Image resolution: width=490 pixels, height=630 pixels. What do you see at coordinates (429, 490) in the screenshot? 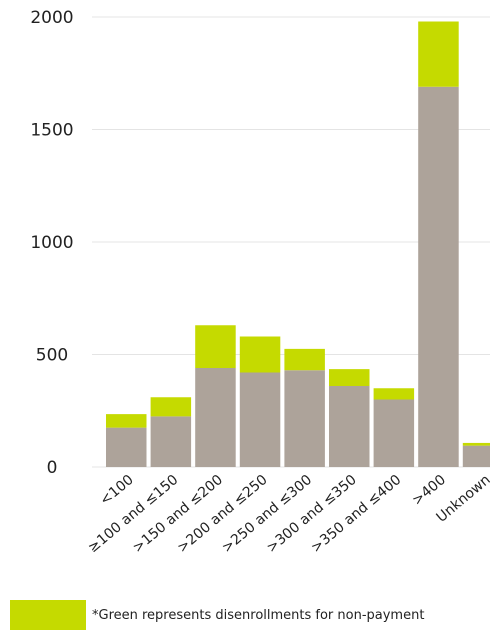
I see `x-tick-label: >400` at bounding box center [429, 490].